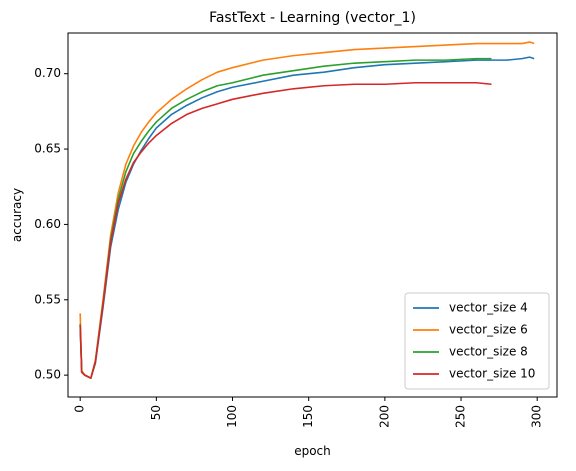 The image size is (576, 471). What do you see at coordinates (47, 149) in the screenshot?
I see `y-tick-label: 0.65` at bounding box center [47, 149].